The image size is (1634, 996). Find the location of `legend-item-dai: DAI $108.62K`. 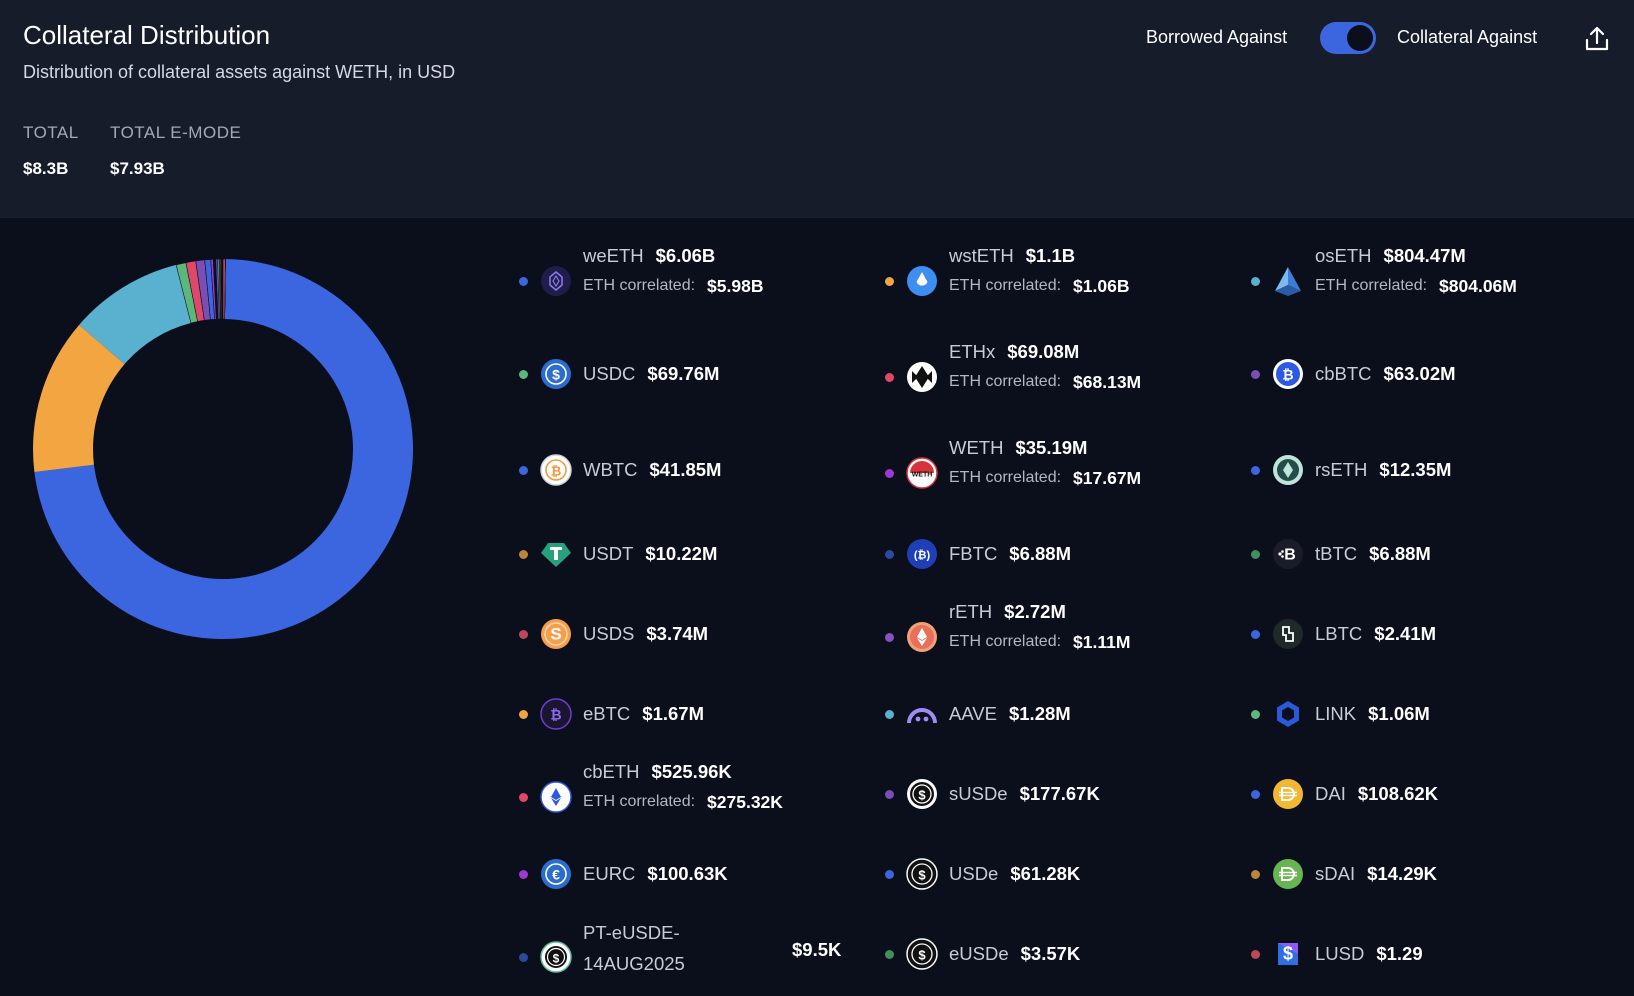

legend-item-dai: DAI $108.62K is located at coordinates (1417, 791).